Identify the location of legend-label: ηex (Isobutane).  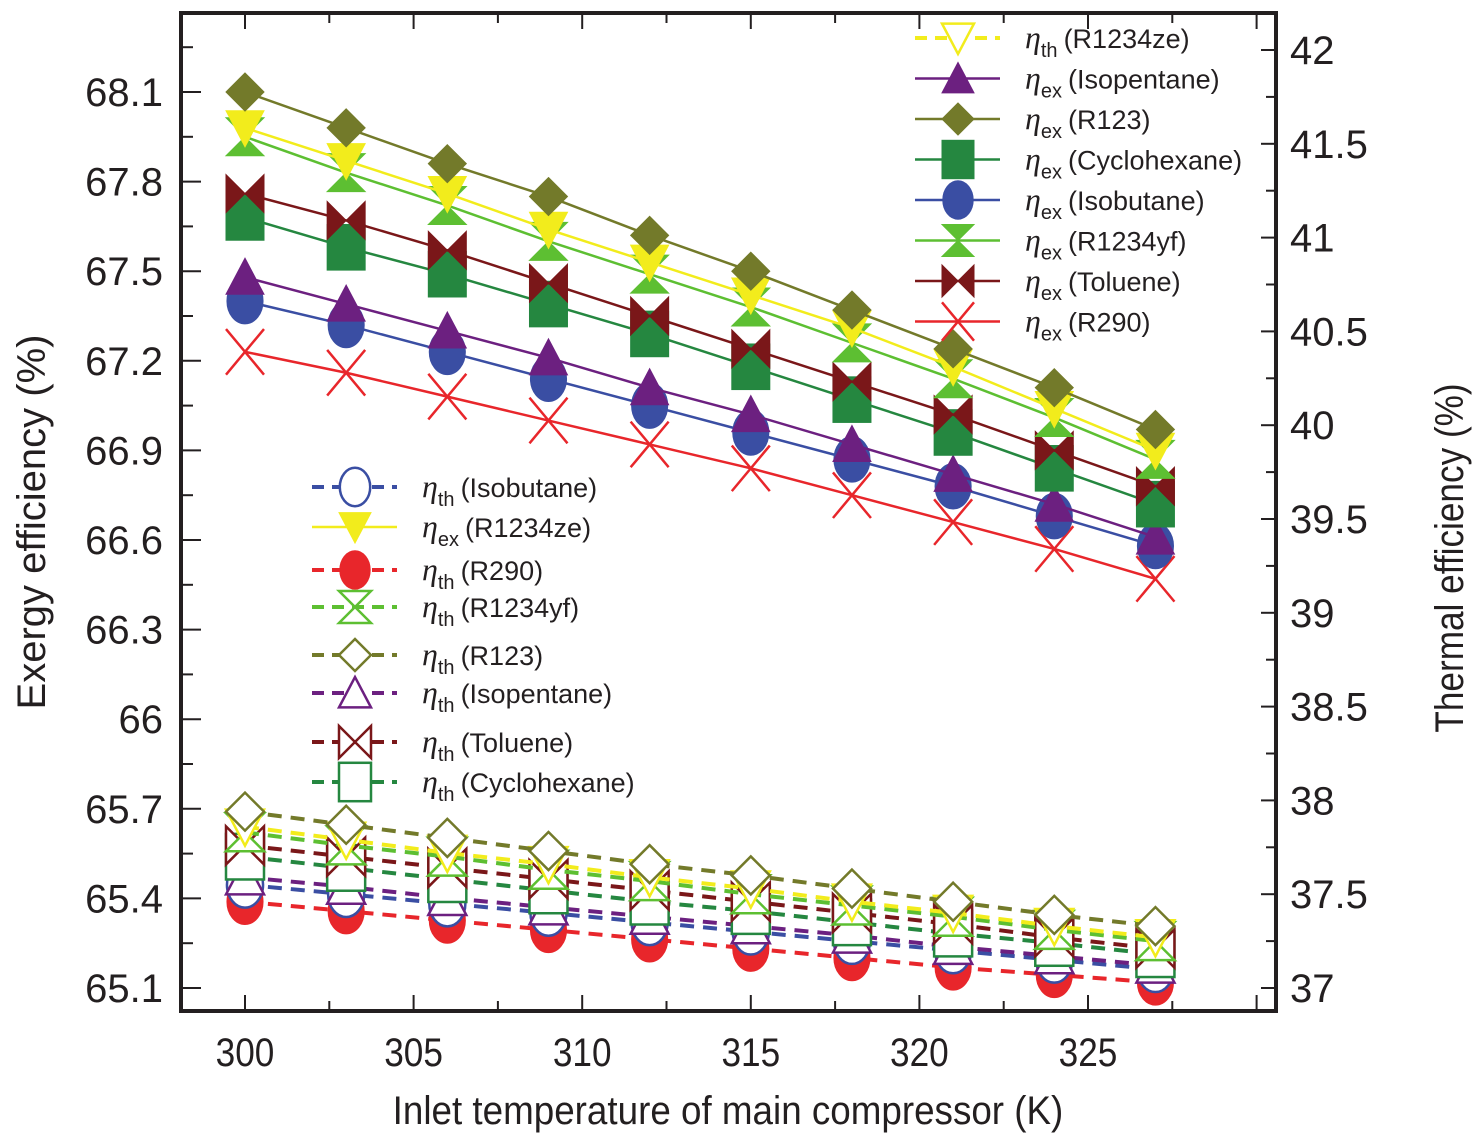
(1115, 202).